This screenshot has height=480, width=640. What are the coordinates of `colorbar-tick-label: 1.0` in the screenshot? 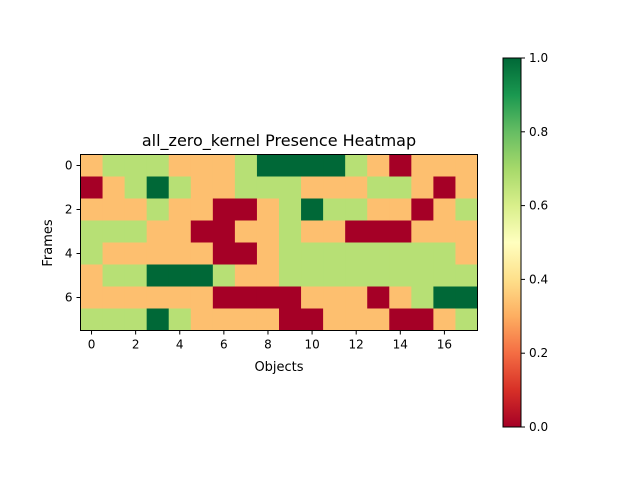 It's located at (538, 58).